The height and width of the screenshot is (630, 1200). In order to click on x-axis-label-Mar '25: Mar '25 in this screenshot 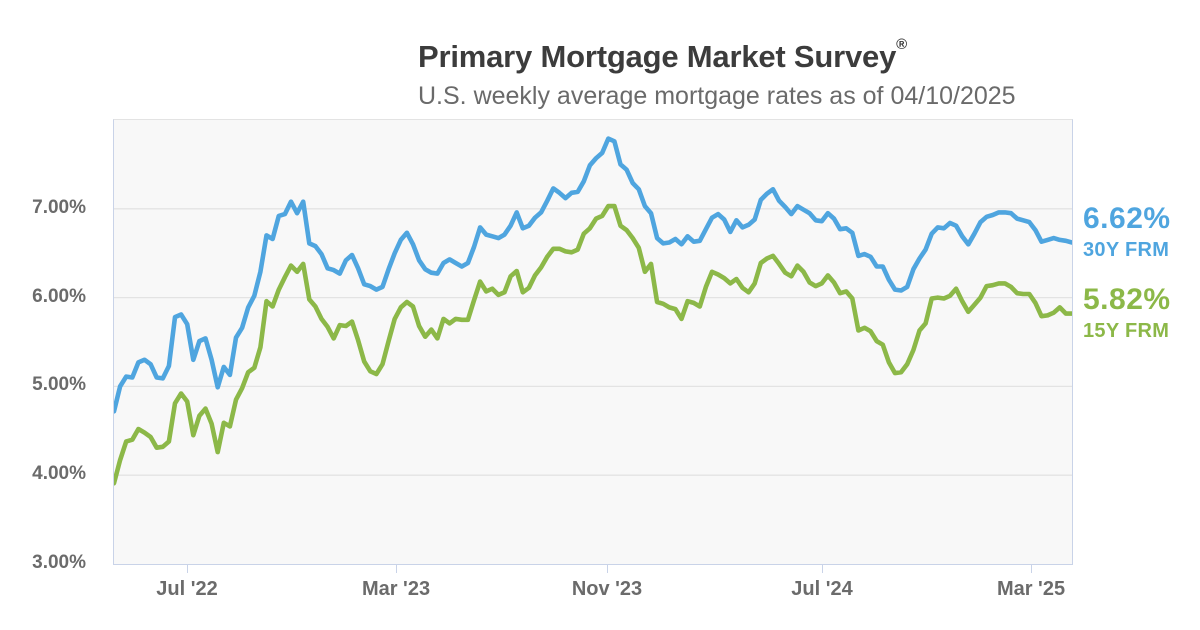, I will do `click(1031, 589)`.